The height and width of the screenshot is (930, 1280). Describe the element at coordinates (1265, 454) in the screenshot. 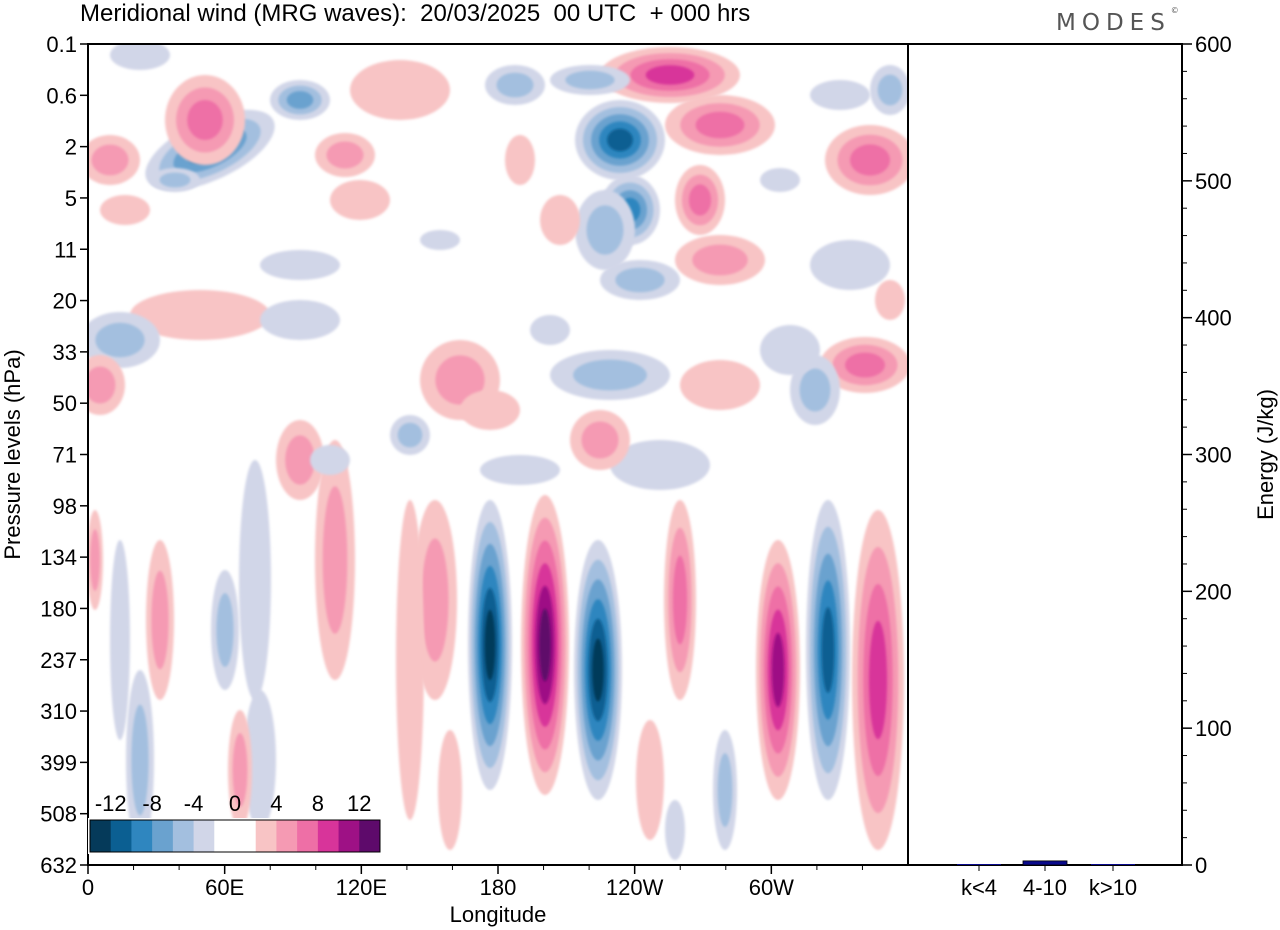

I see `energy-axis-label: Energy (J/kg)` at that location.